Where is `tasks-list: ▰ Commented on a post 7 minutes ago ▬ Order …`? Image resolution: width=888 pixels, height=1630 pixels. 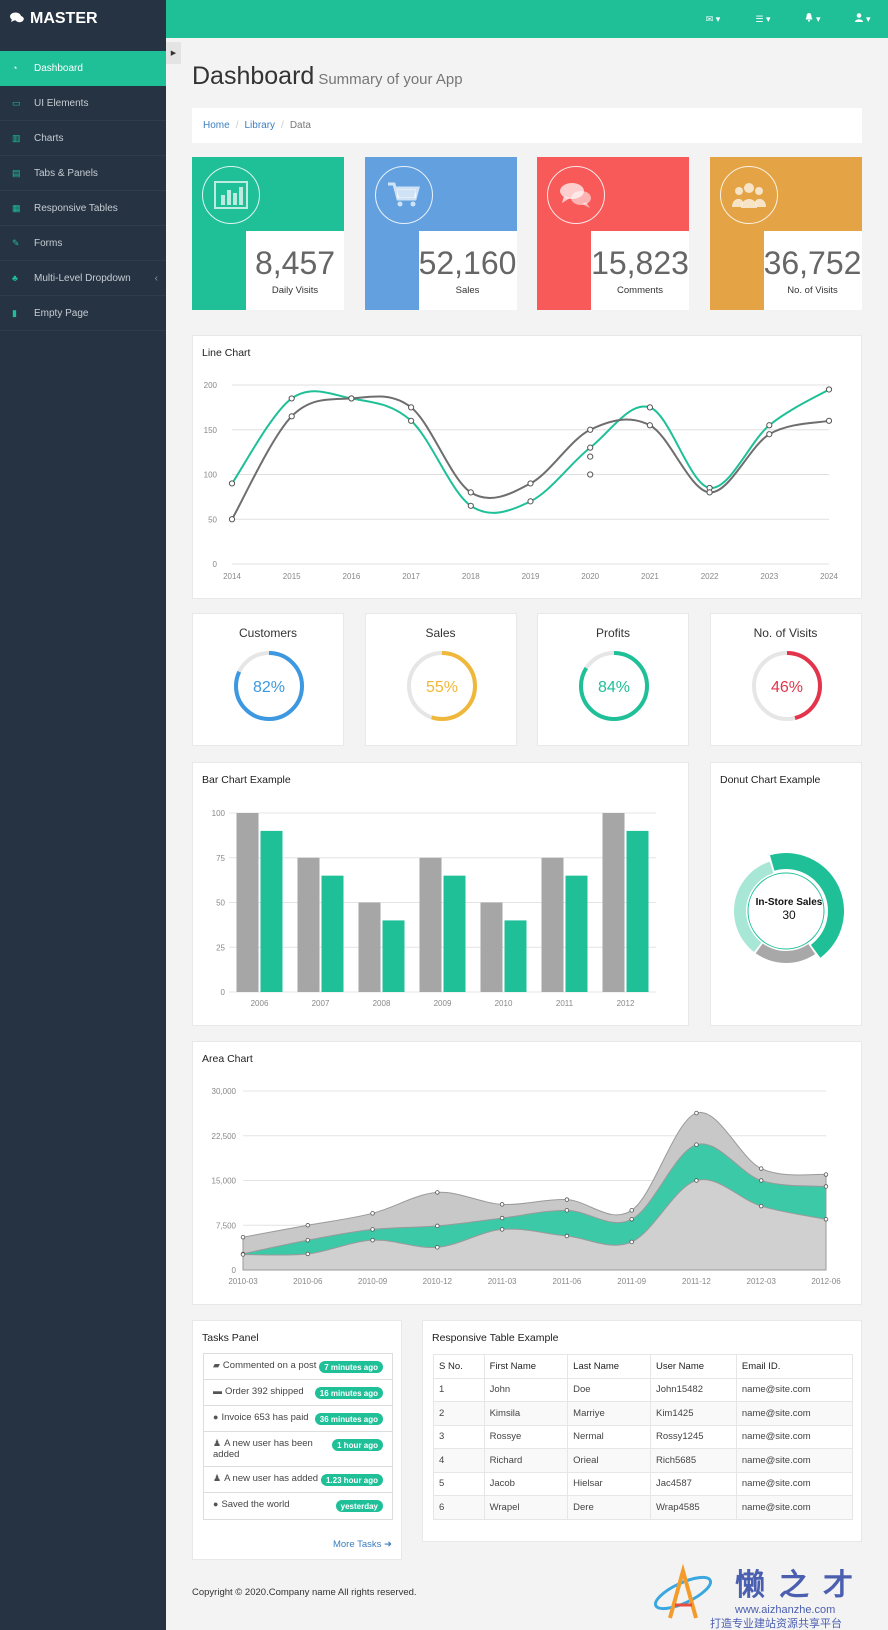
tasks-list: ▰ Commented on a post 7 minutes ago ▬ Order … is located at coordinates (298, 1436).